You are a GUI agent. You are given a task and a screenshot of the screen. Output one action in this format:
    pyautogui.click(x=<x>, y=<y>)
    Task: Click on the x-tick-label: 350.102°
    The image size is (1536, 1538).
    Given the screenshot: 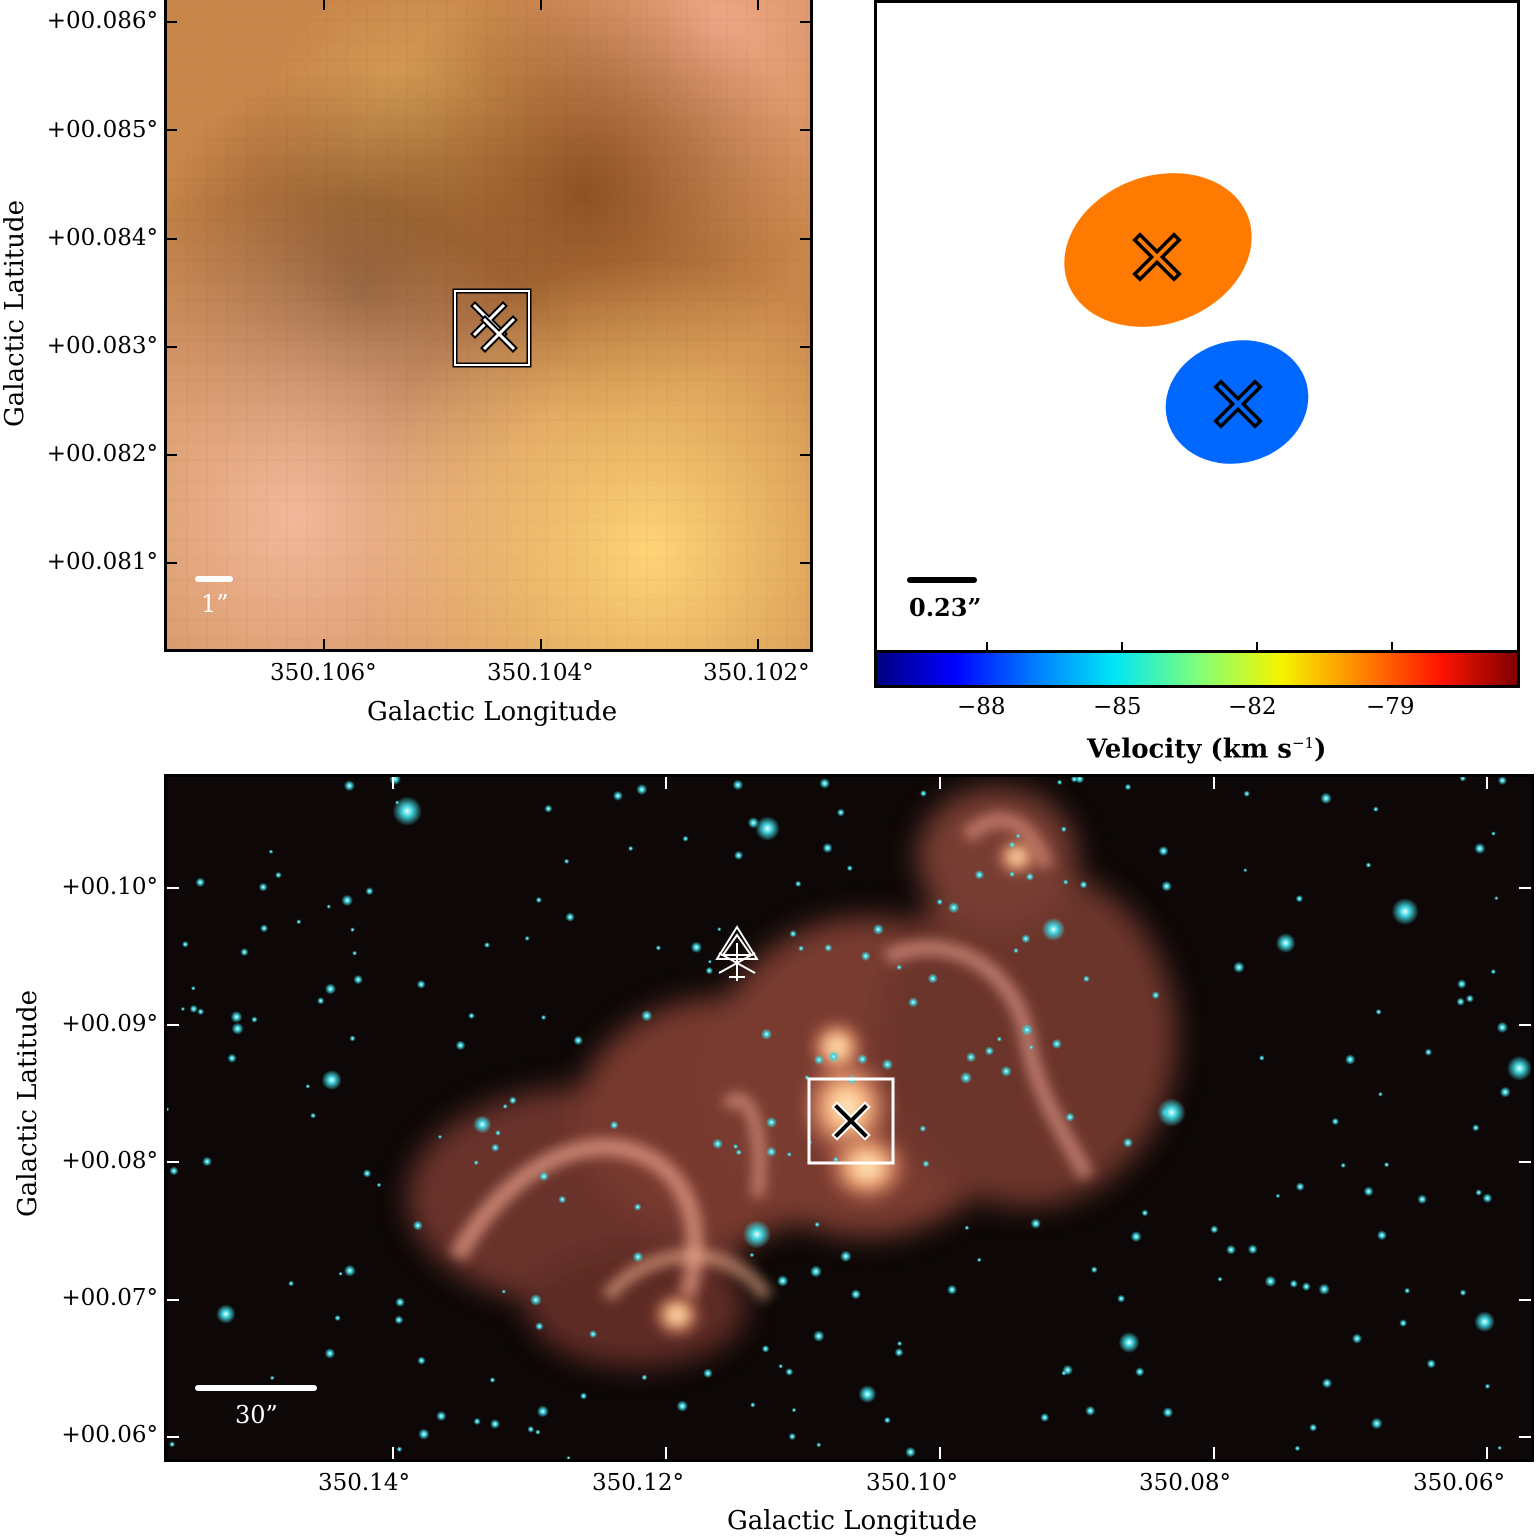 What is the action you would take?
    pyautogui.click(x=756, y=673)
    